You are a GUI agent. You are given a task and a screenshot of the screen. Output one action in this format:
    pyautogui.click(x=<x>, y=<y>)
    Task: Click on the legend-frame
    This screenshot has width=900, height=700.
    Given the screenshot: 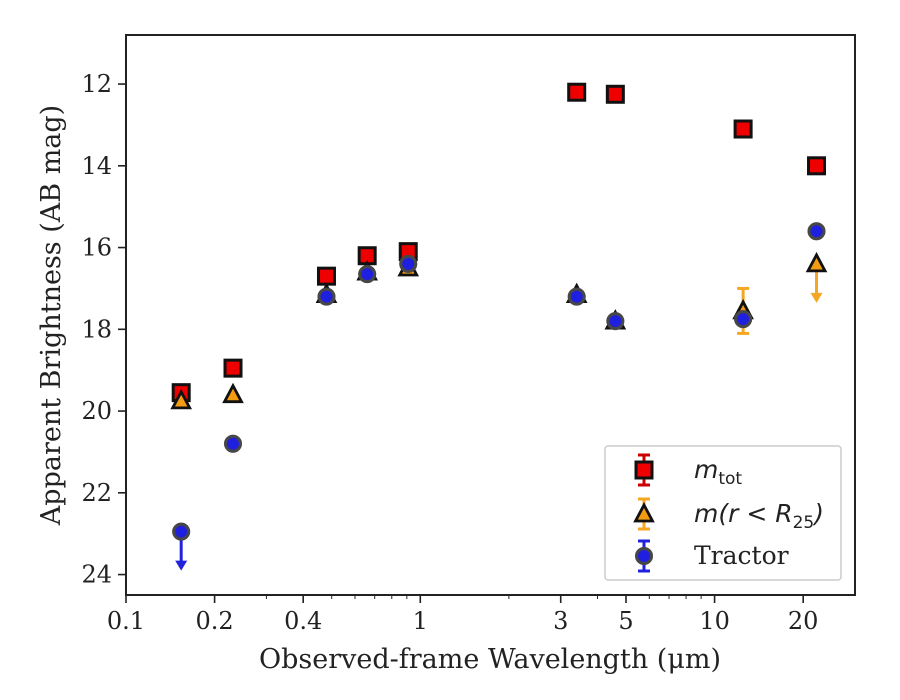 What is the action you would take?
    pyautogui.click(x=723, y=513)
    